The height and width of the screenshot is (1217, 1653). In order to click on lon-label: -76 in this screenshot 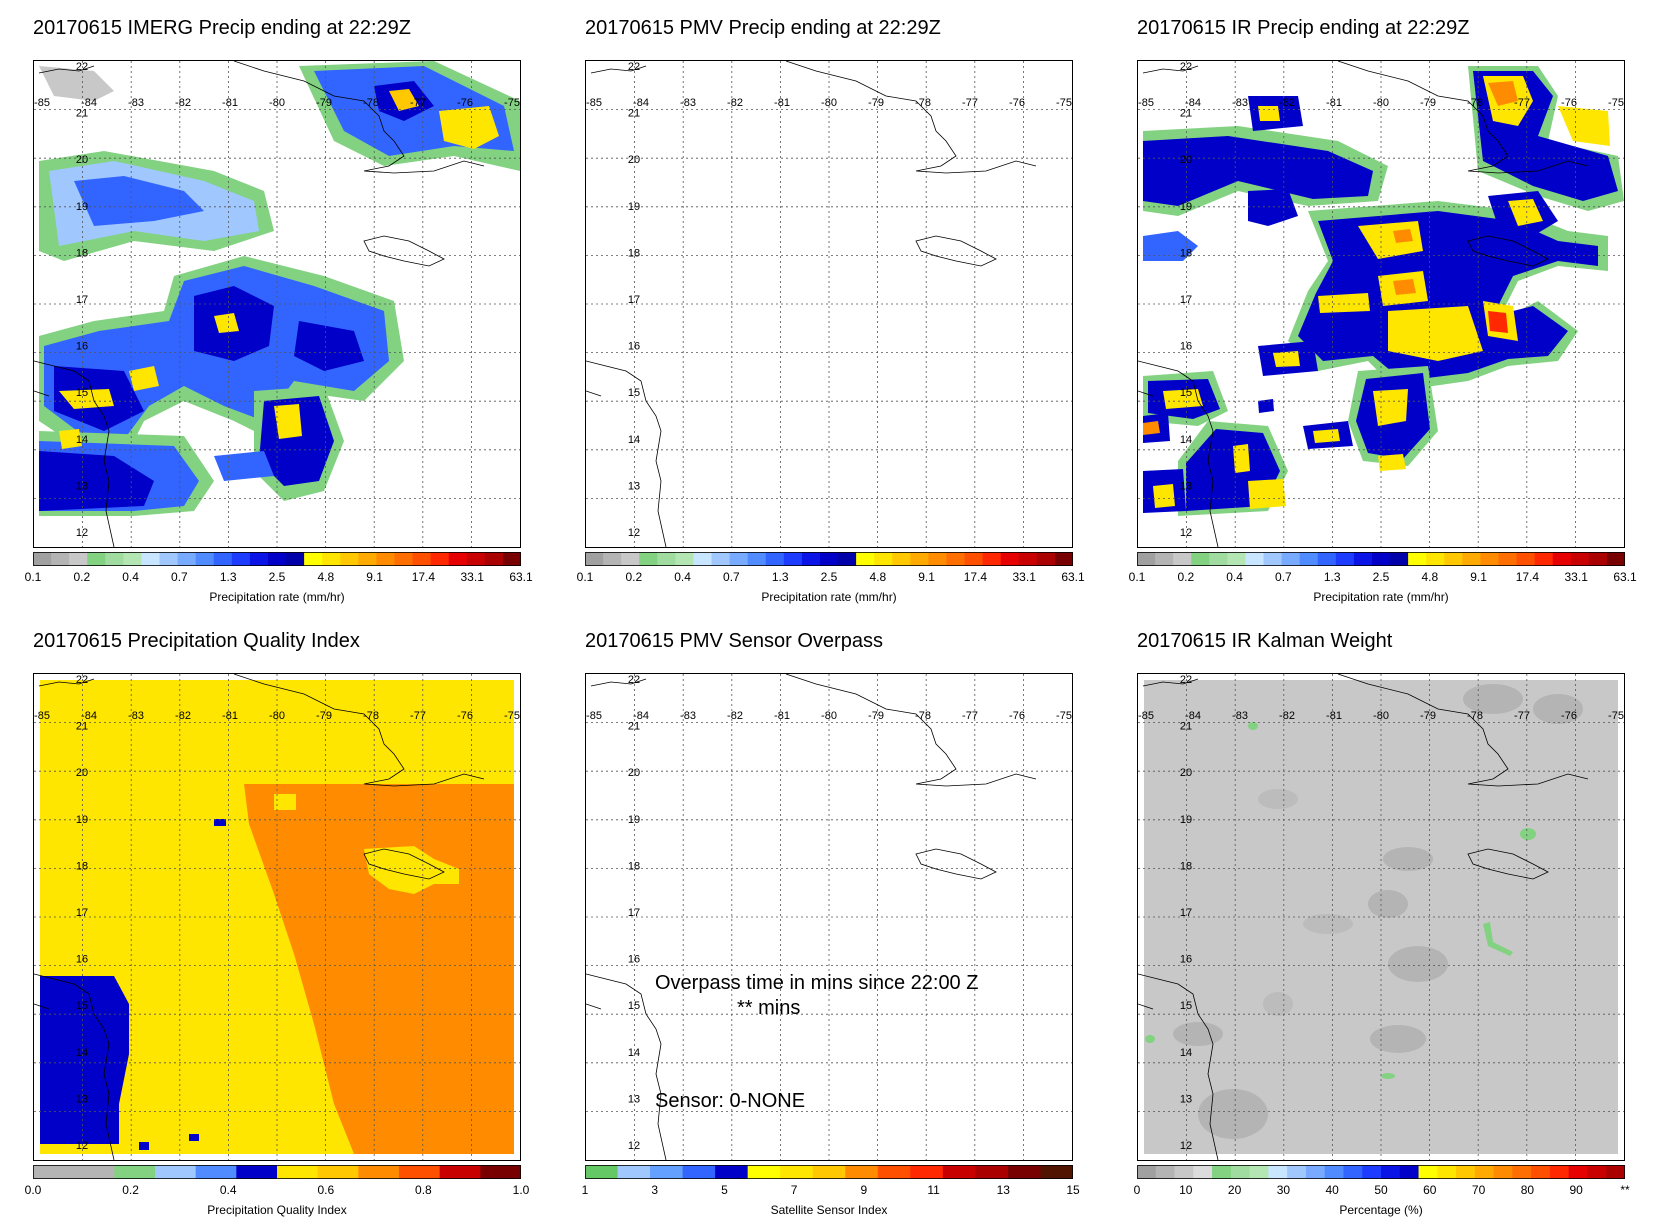, I will do `click(1017, 103)`.